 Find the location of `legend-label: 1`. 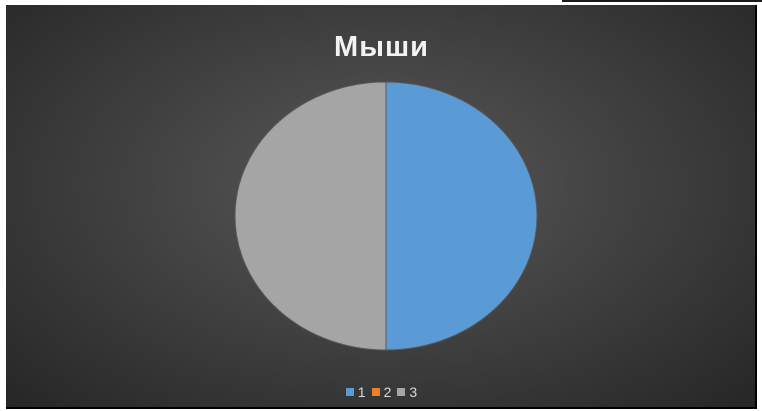

legend-label: 1 is located at coordinates (361, 392).